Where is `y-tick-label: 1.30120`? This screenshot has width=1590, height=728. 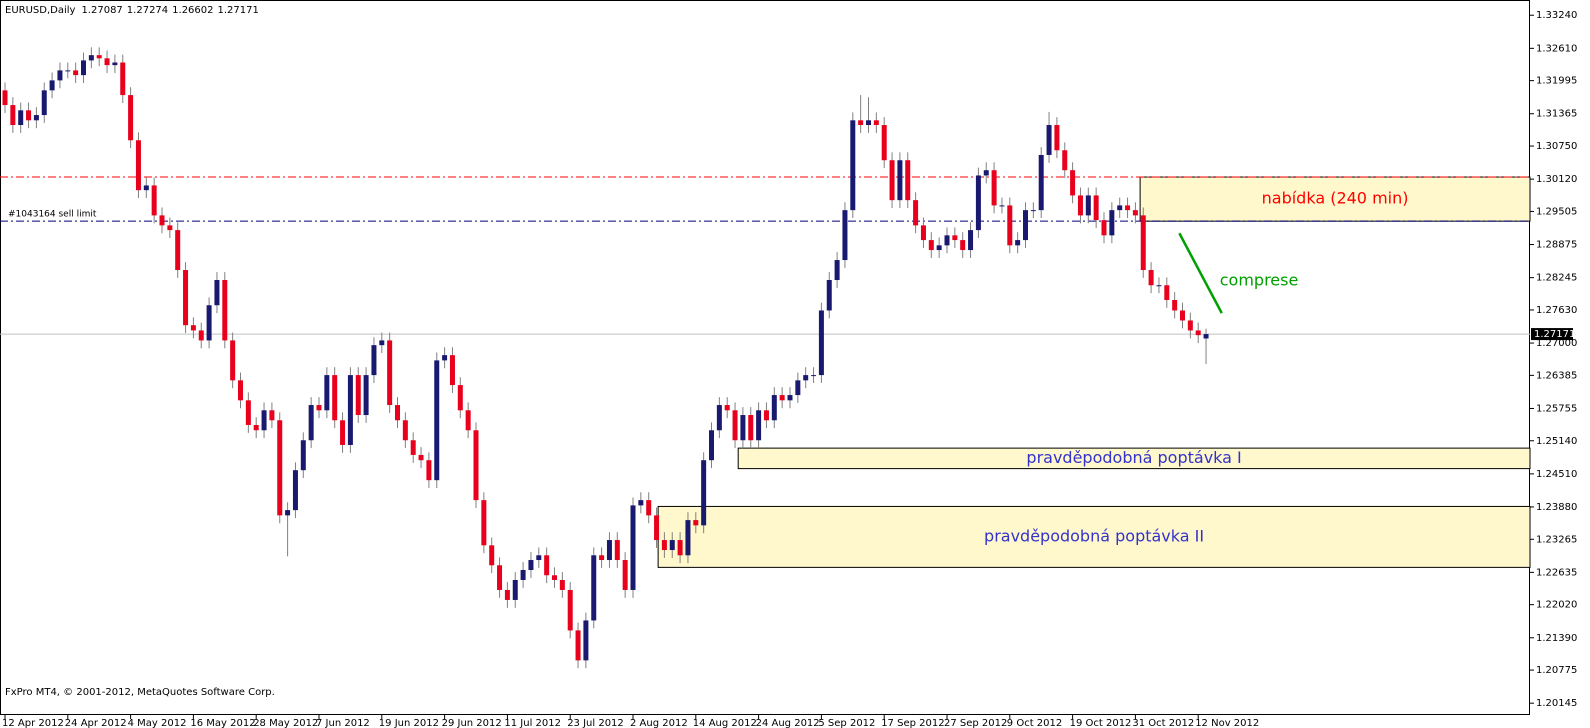
y-tick-label: 1.30120 is located at coordinates (1556, 179).